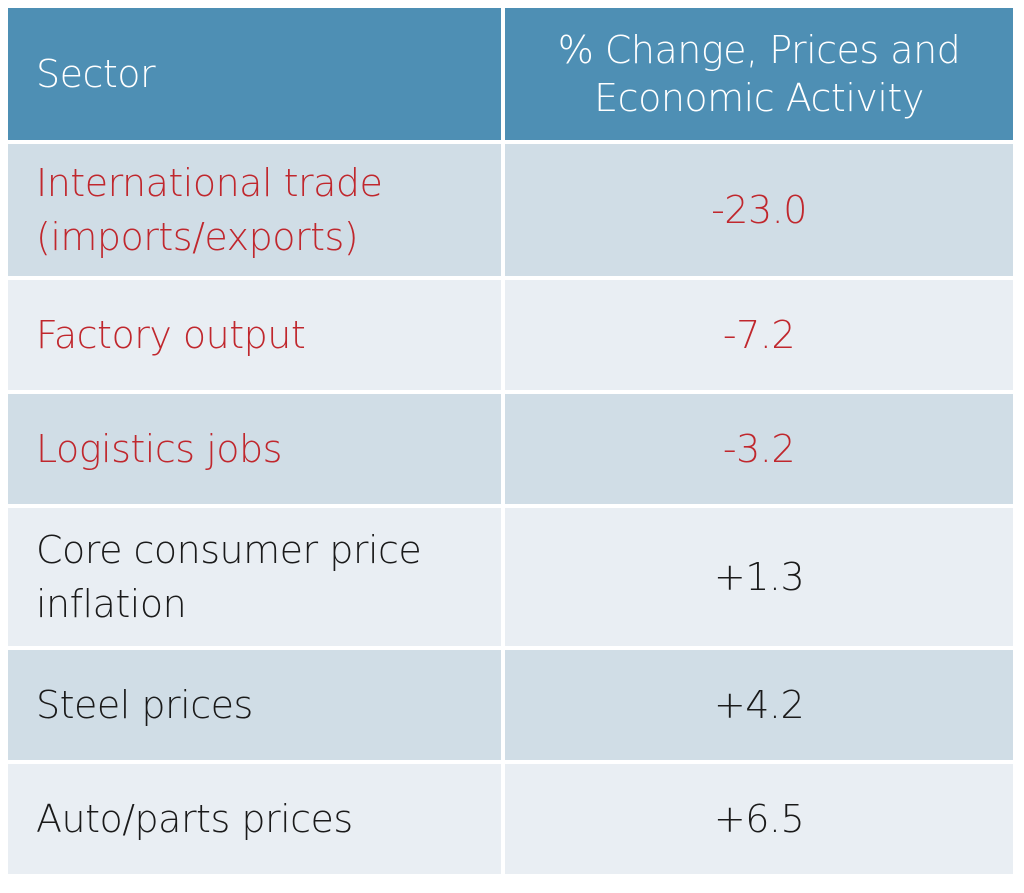 This screenshot has height=893, width=1024. I want to click on sector-cell: International trade (imports/exports), so click(254, 210).